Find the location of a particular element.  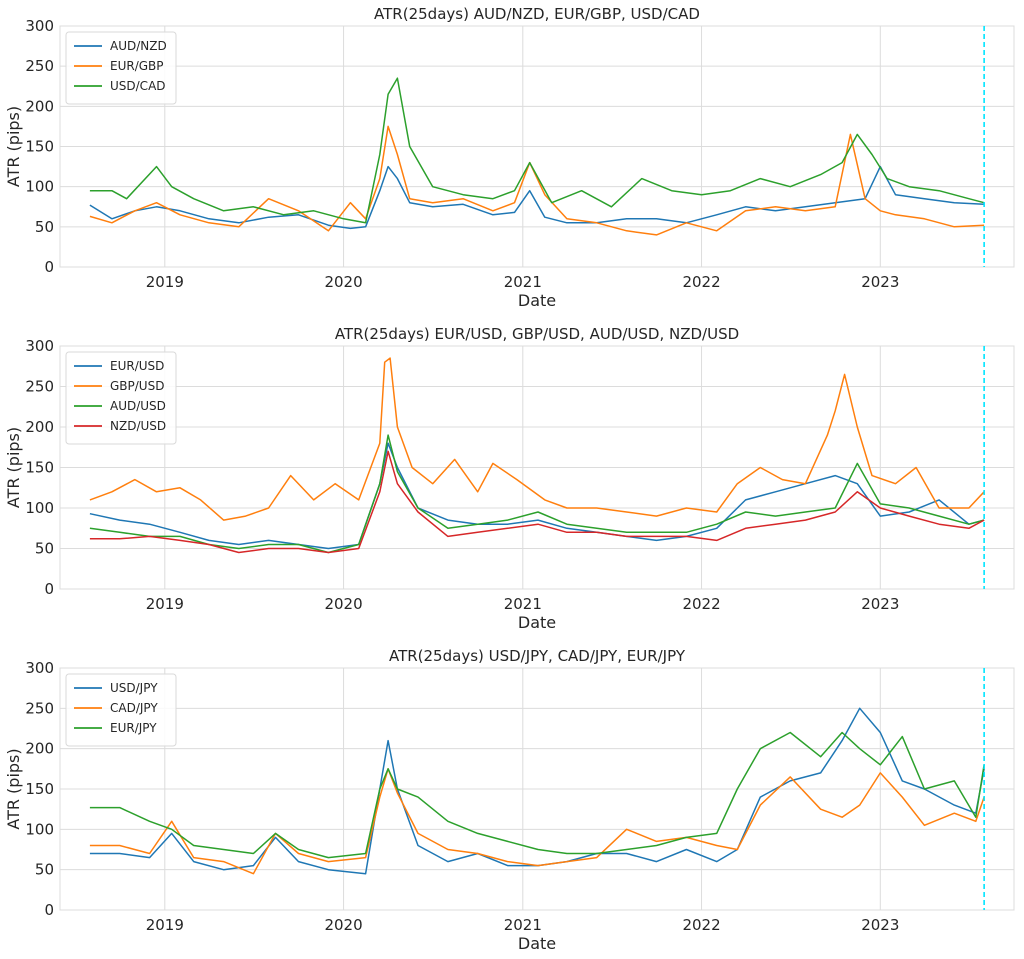

series-line-gbp-usd is located at coordinates (537, 439).